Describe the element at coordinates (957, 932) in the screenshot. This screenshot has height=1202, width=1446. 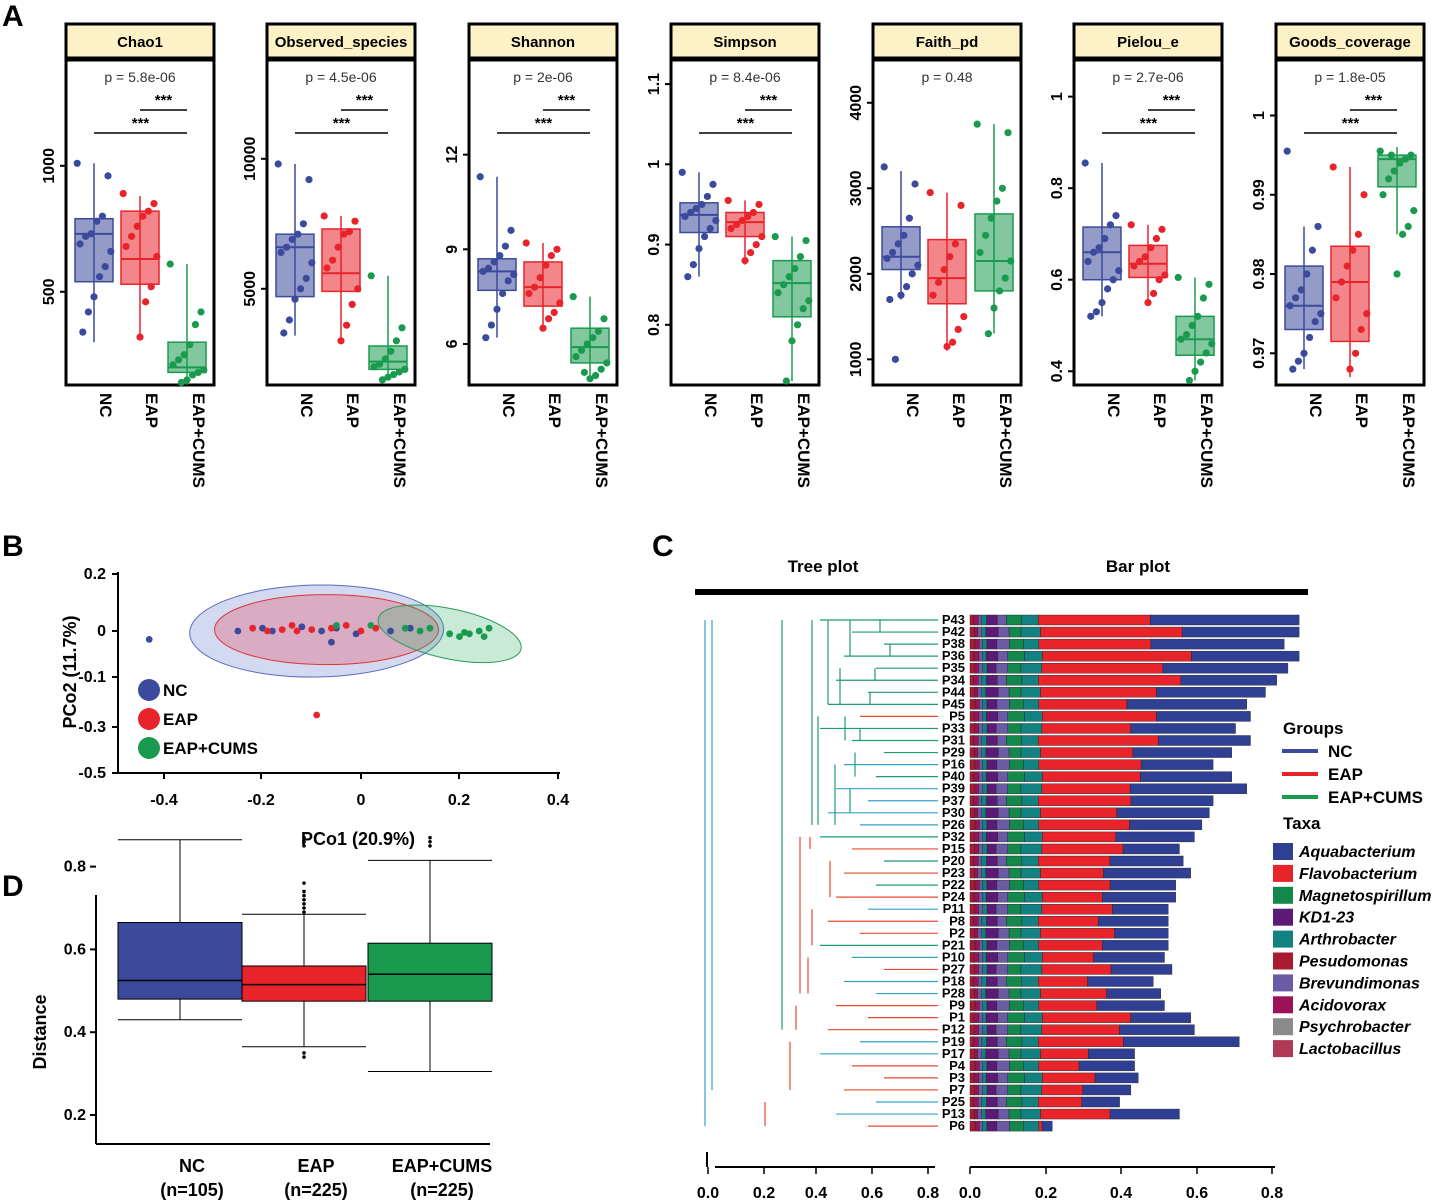
I see `sample-label: P2` at that location.